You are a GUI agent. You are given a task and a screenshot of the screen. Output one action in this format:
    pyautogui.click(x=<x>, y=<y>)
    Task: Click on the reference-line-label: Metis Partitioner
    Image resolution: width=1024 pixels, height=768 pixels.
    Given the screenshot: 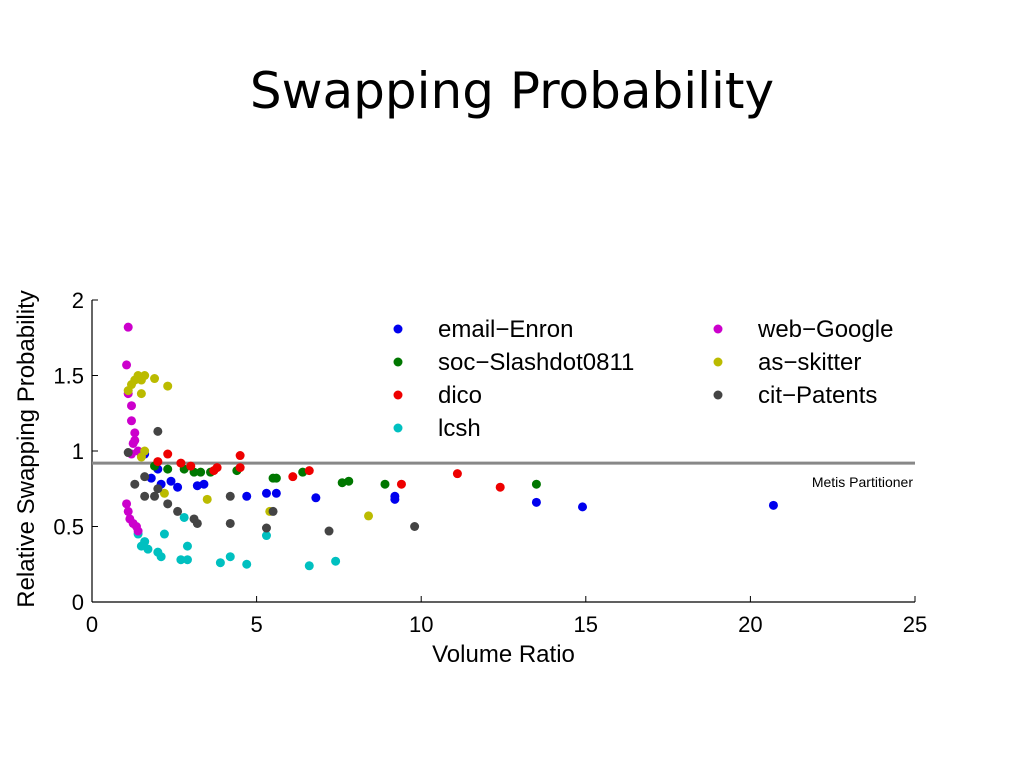 What is the action you would take?
    pyautogui.click(x=862, y=482)
    